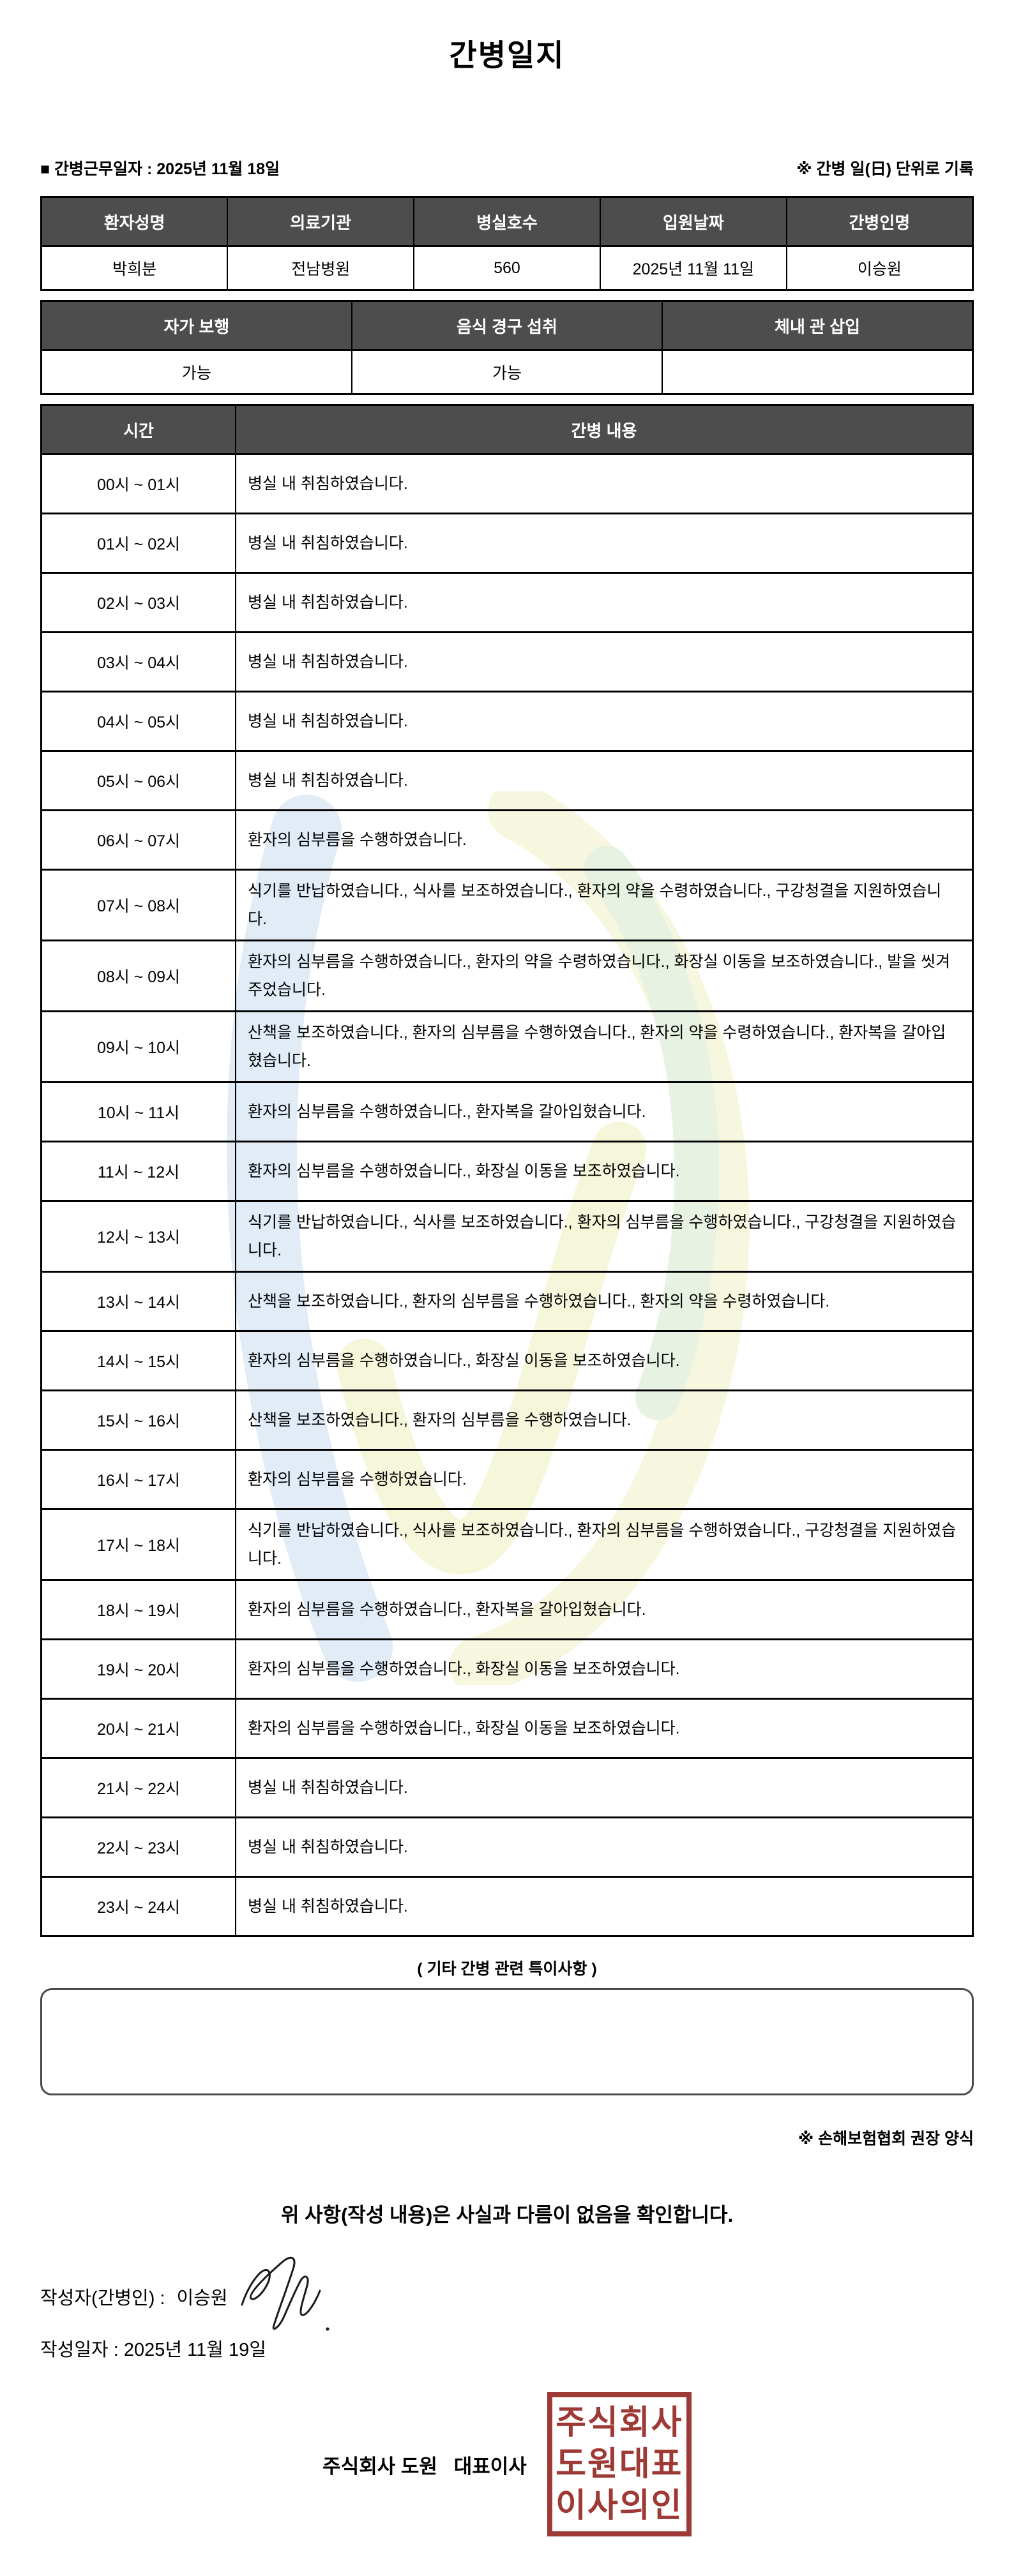  I want to click on care-log-header-row: 시간 간병 내용, so click(507, 429).